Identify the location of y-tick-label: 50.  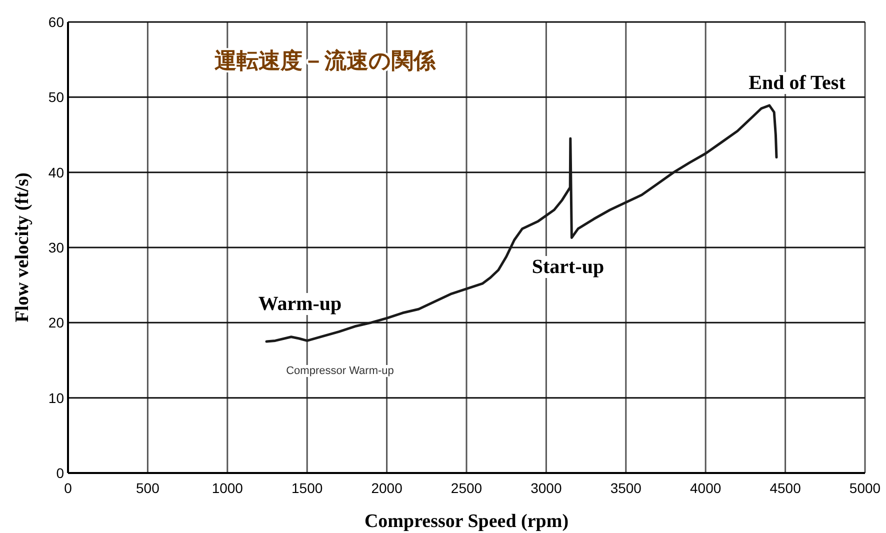
(56, 97).